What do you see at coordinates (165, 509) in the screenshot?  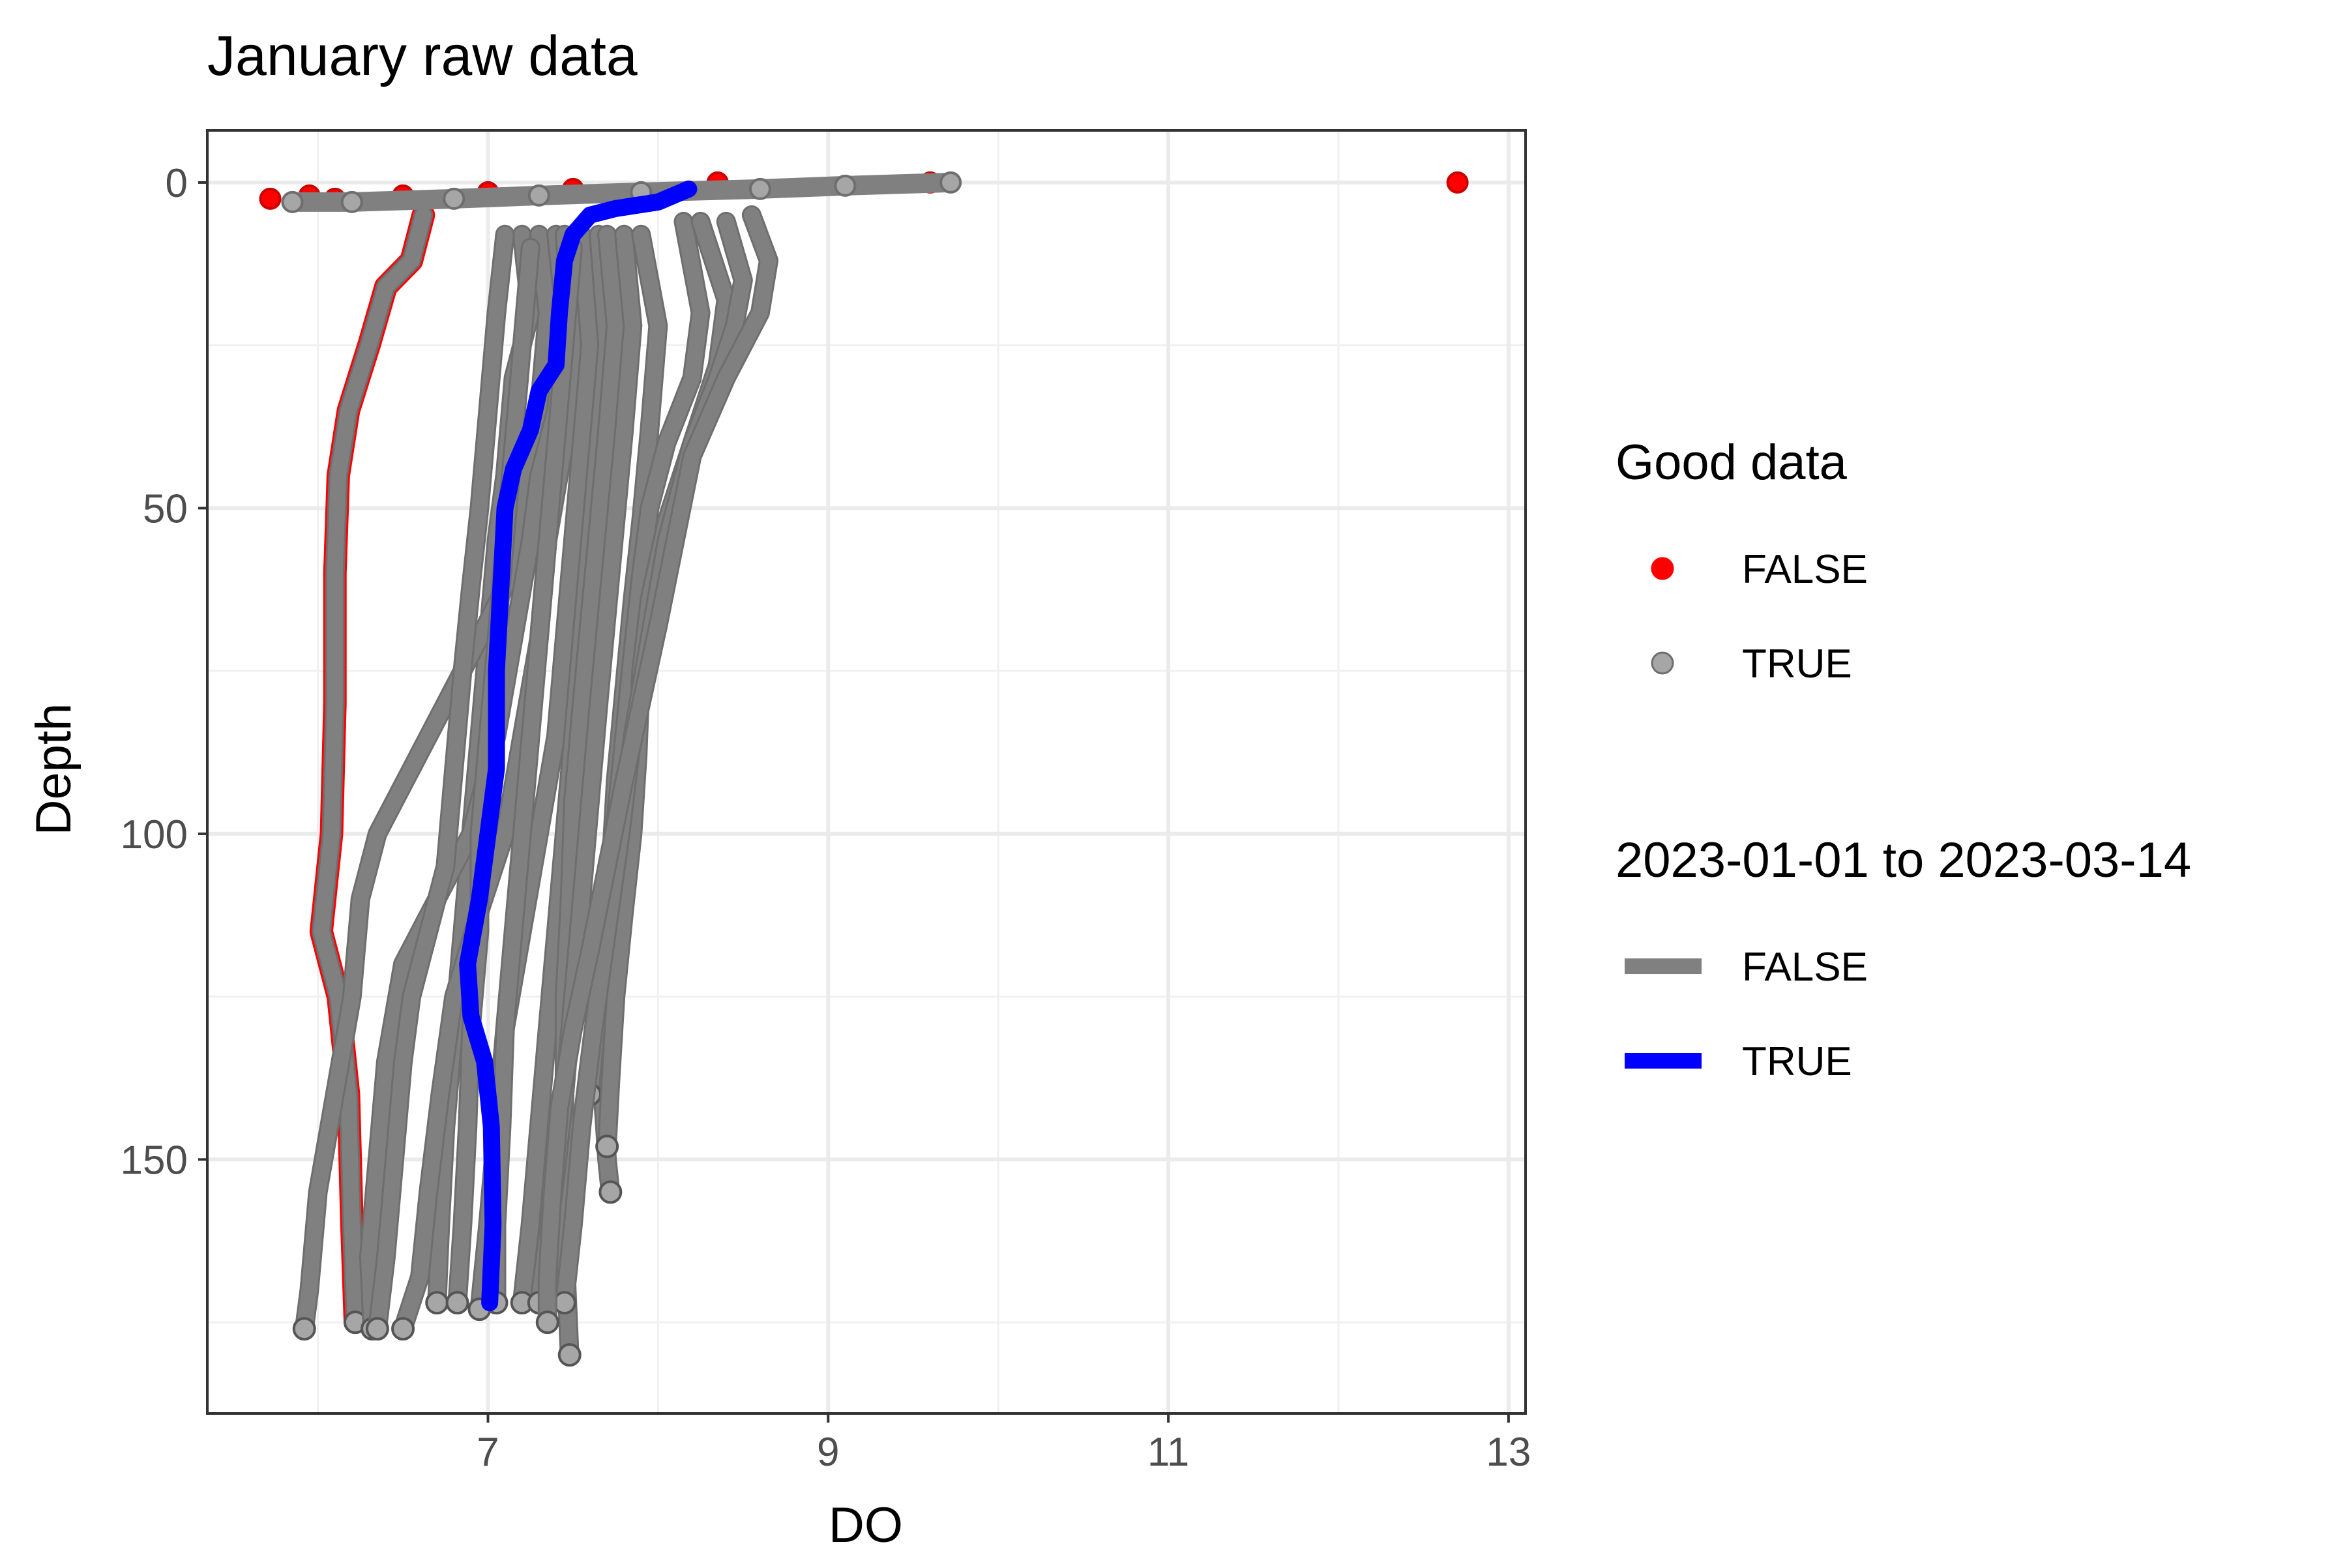 I see `y-tick-label: 50` at bounding box center [165, 509].